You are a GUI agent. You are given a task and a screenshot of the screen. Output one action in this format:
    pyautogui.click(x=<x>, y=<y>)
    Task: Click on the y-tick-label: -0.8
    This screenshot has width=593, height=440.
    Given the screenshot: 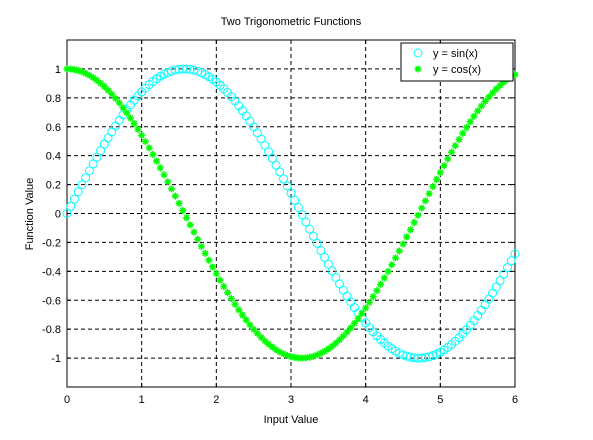 What is the action you would take?
    pyautogui.click(x=51, y=330)
    